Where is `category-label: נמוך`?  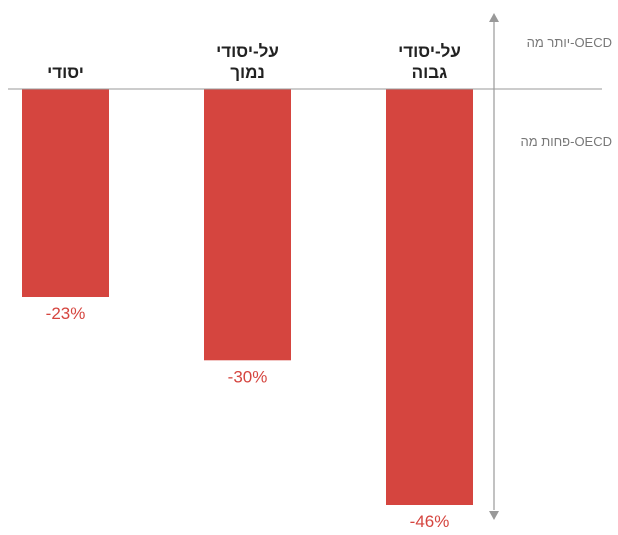
category-label: נמוך is located at coordinates (247, 72).